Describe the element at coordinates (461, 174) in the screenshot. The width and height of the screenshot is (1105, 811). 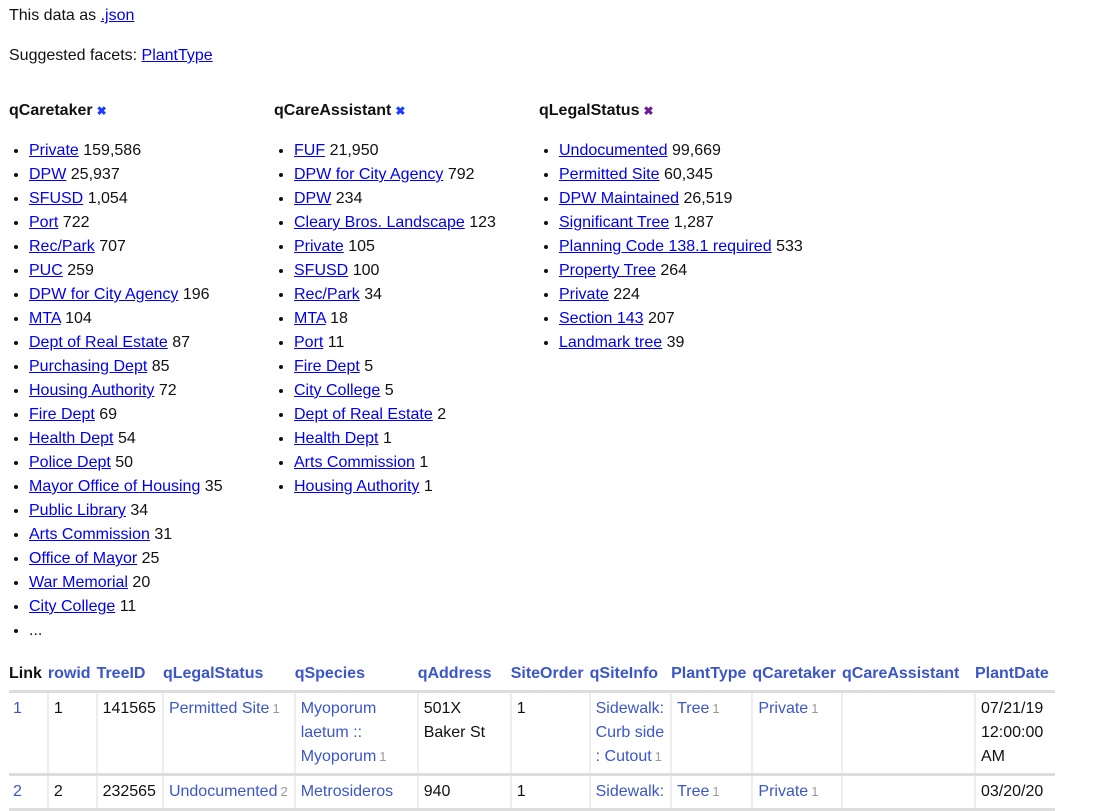
I see `facet-count: 792` at that location.